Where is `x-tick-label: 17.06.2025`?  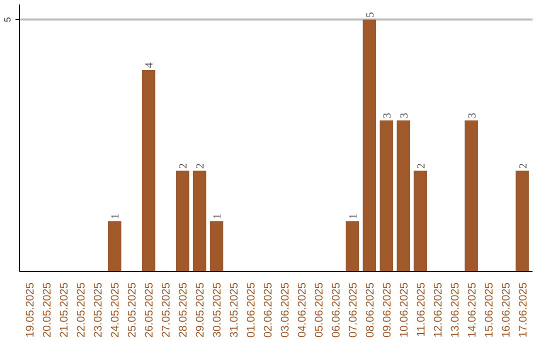
x-tick-label: 17.06.2025 is located at coordinates (523, 310).